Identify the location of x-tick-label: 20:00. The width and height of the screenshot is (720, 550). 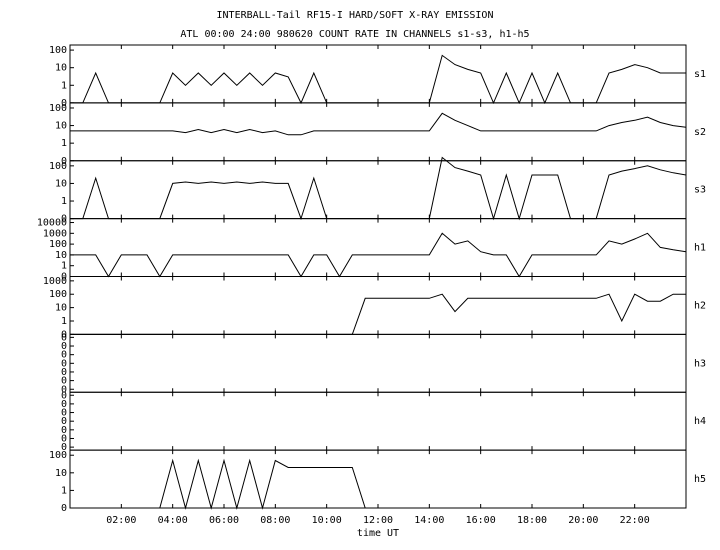
(583, 520).